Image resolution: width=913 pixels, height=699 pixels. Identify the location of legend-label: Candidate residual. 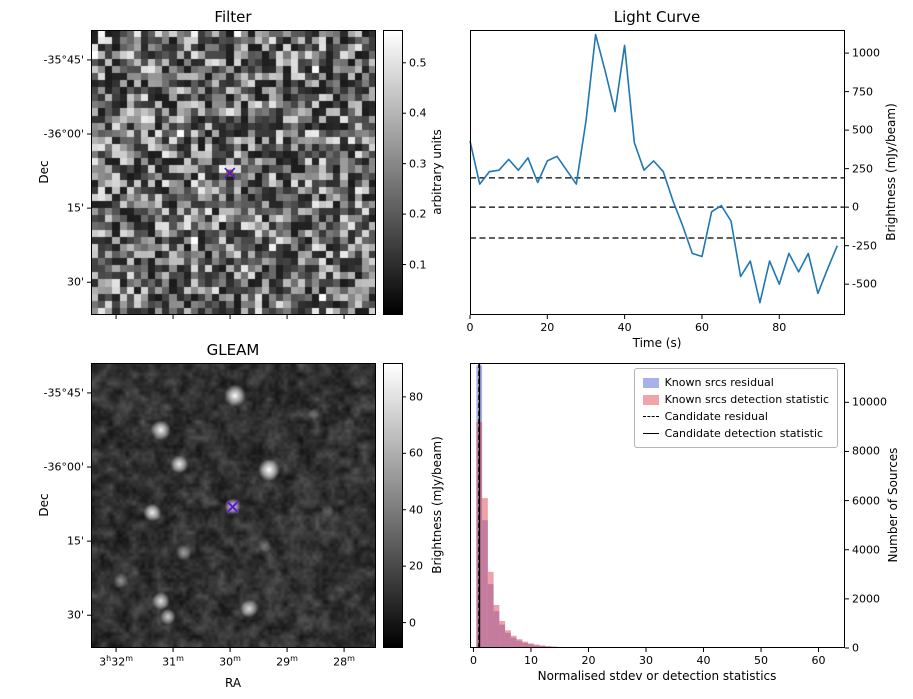
(716, 416).